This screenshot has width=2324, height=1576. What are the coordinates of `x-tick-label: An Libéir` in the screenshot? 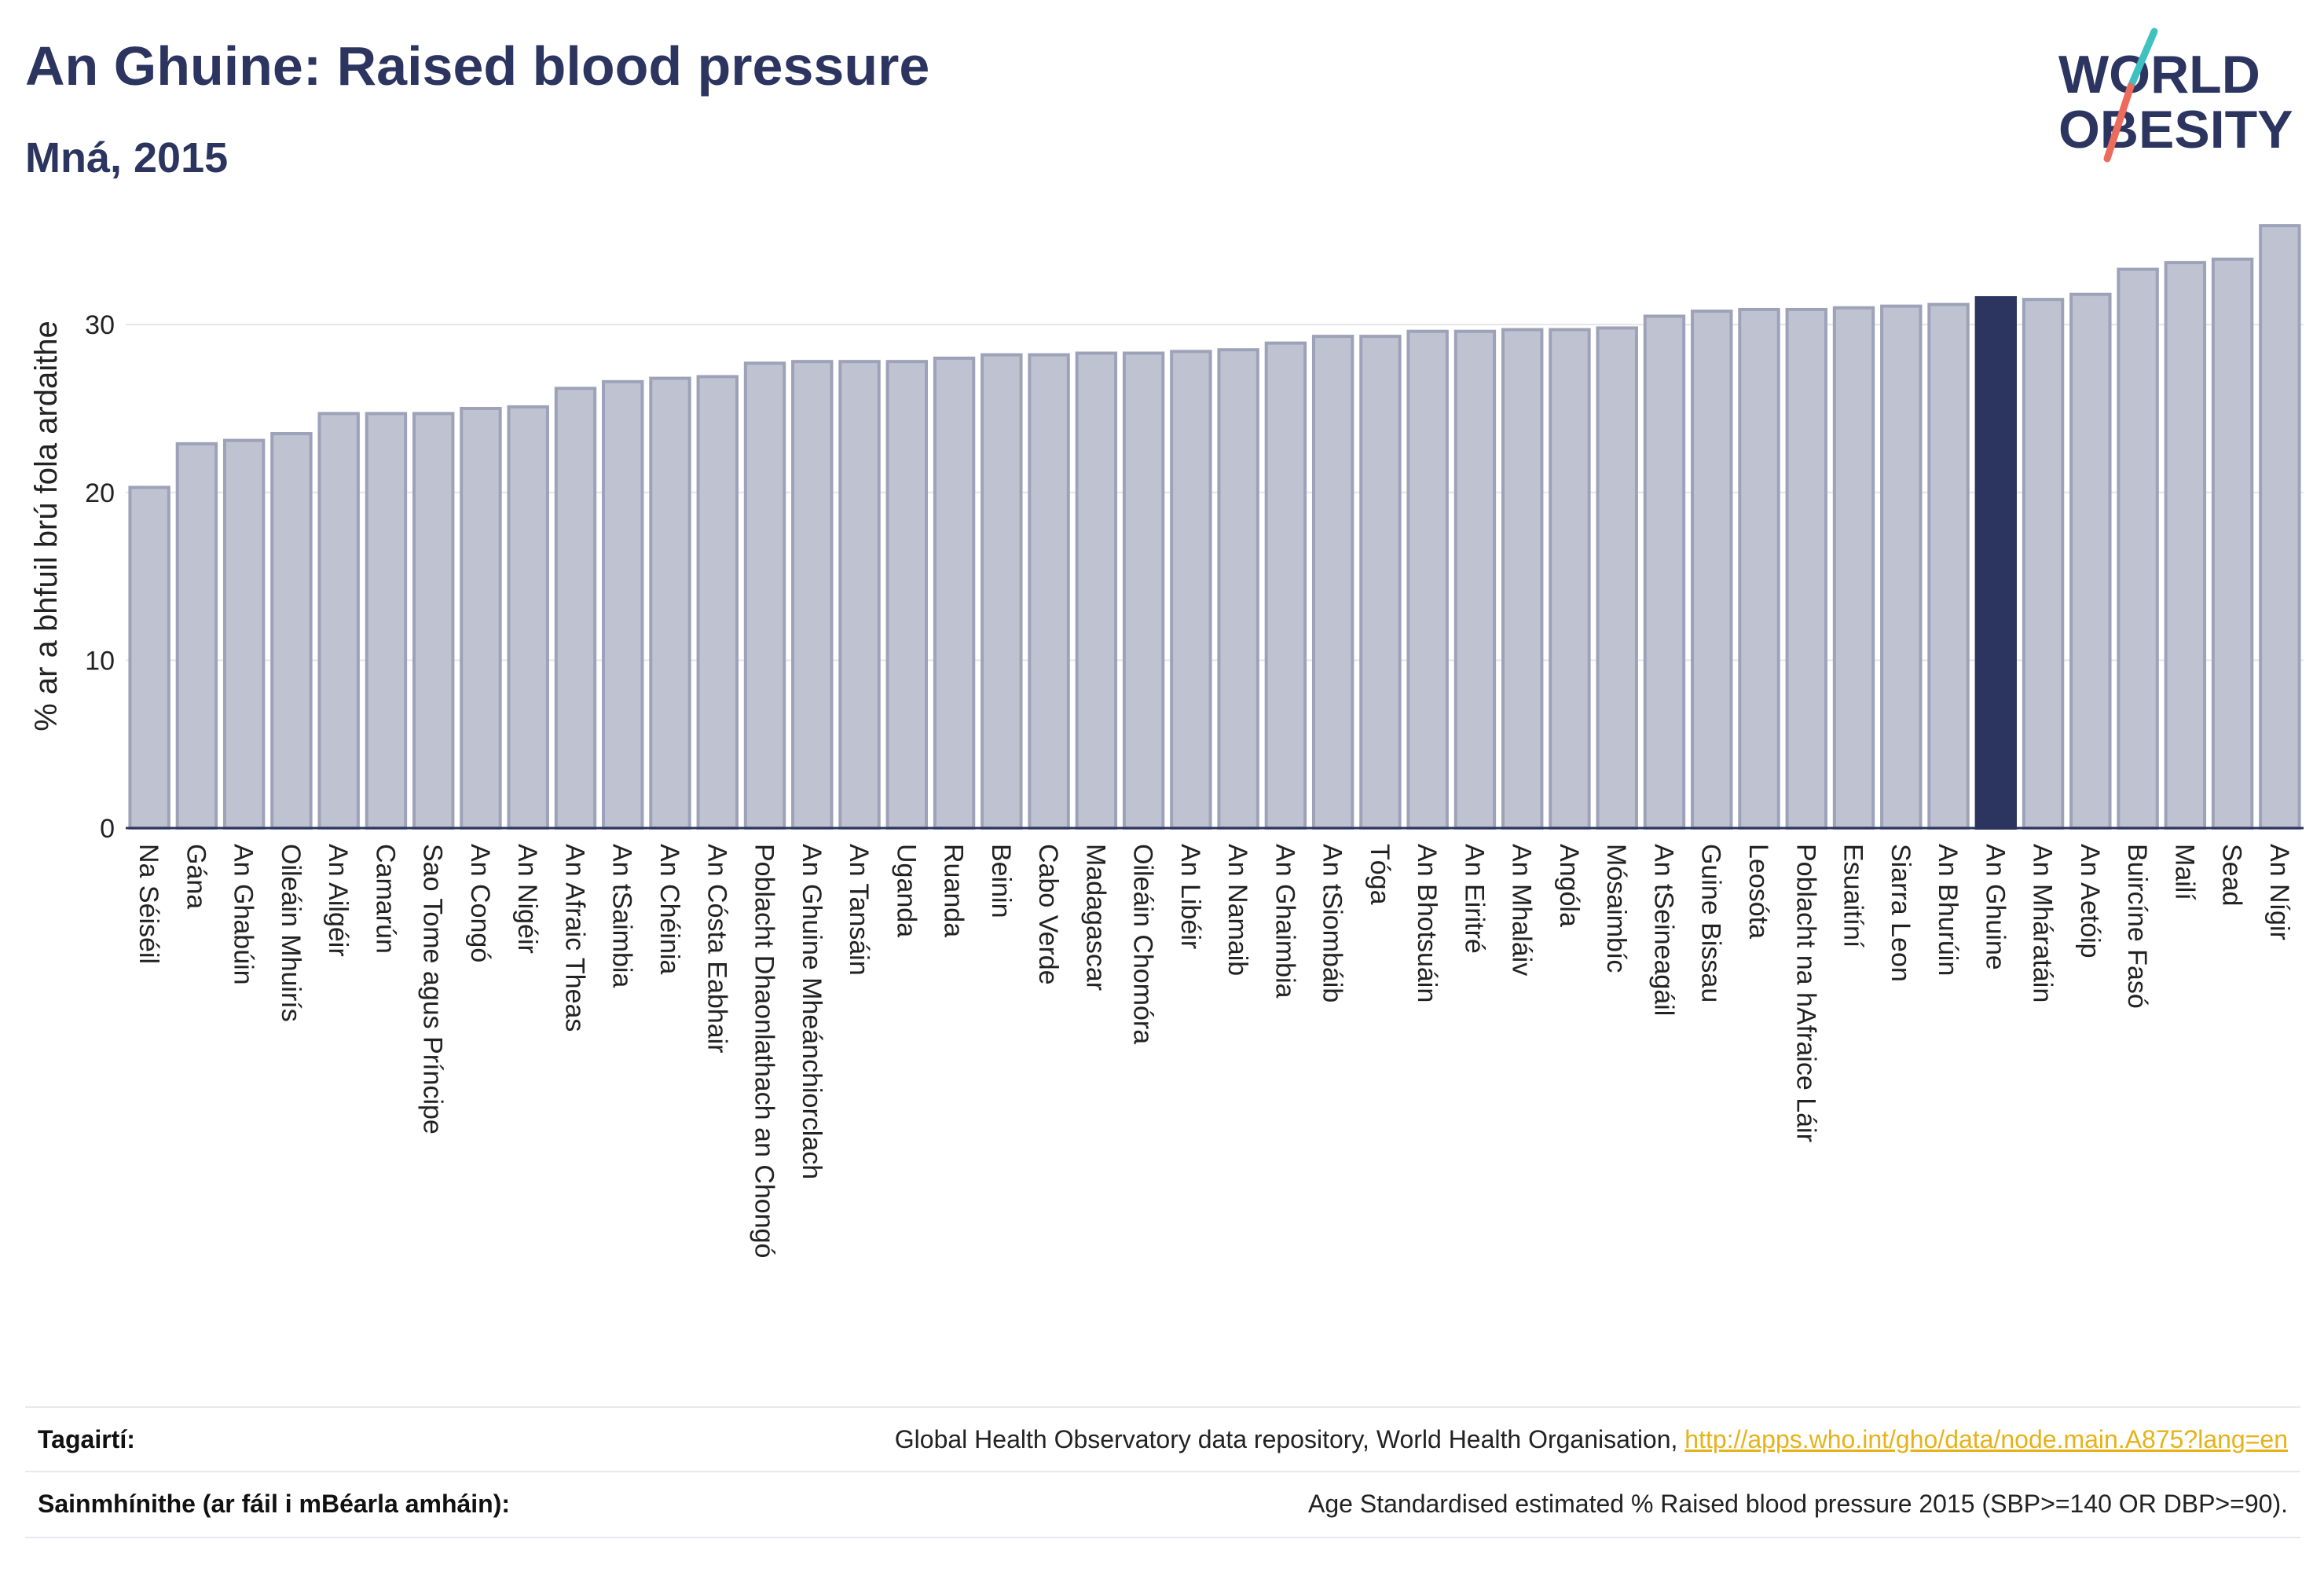 It's located at (1190, 896).